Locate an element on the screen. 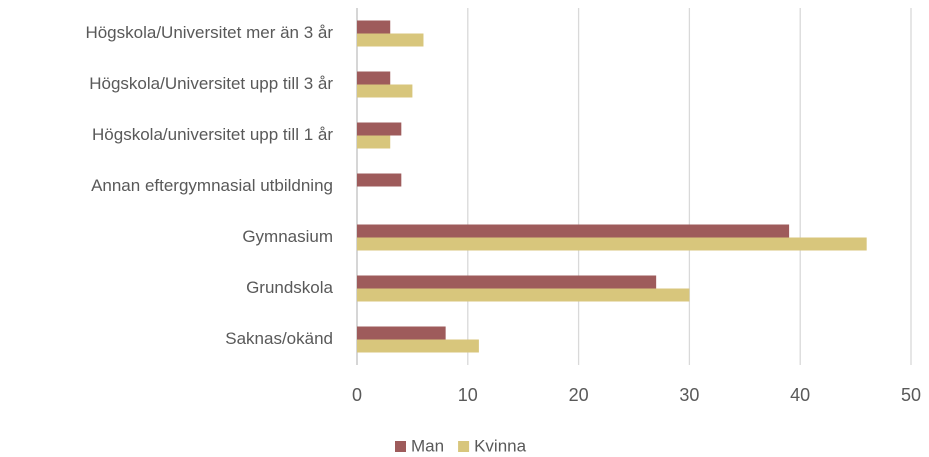  x-tick-label: 30 is located at coordinates (689, 395).